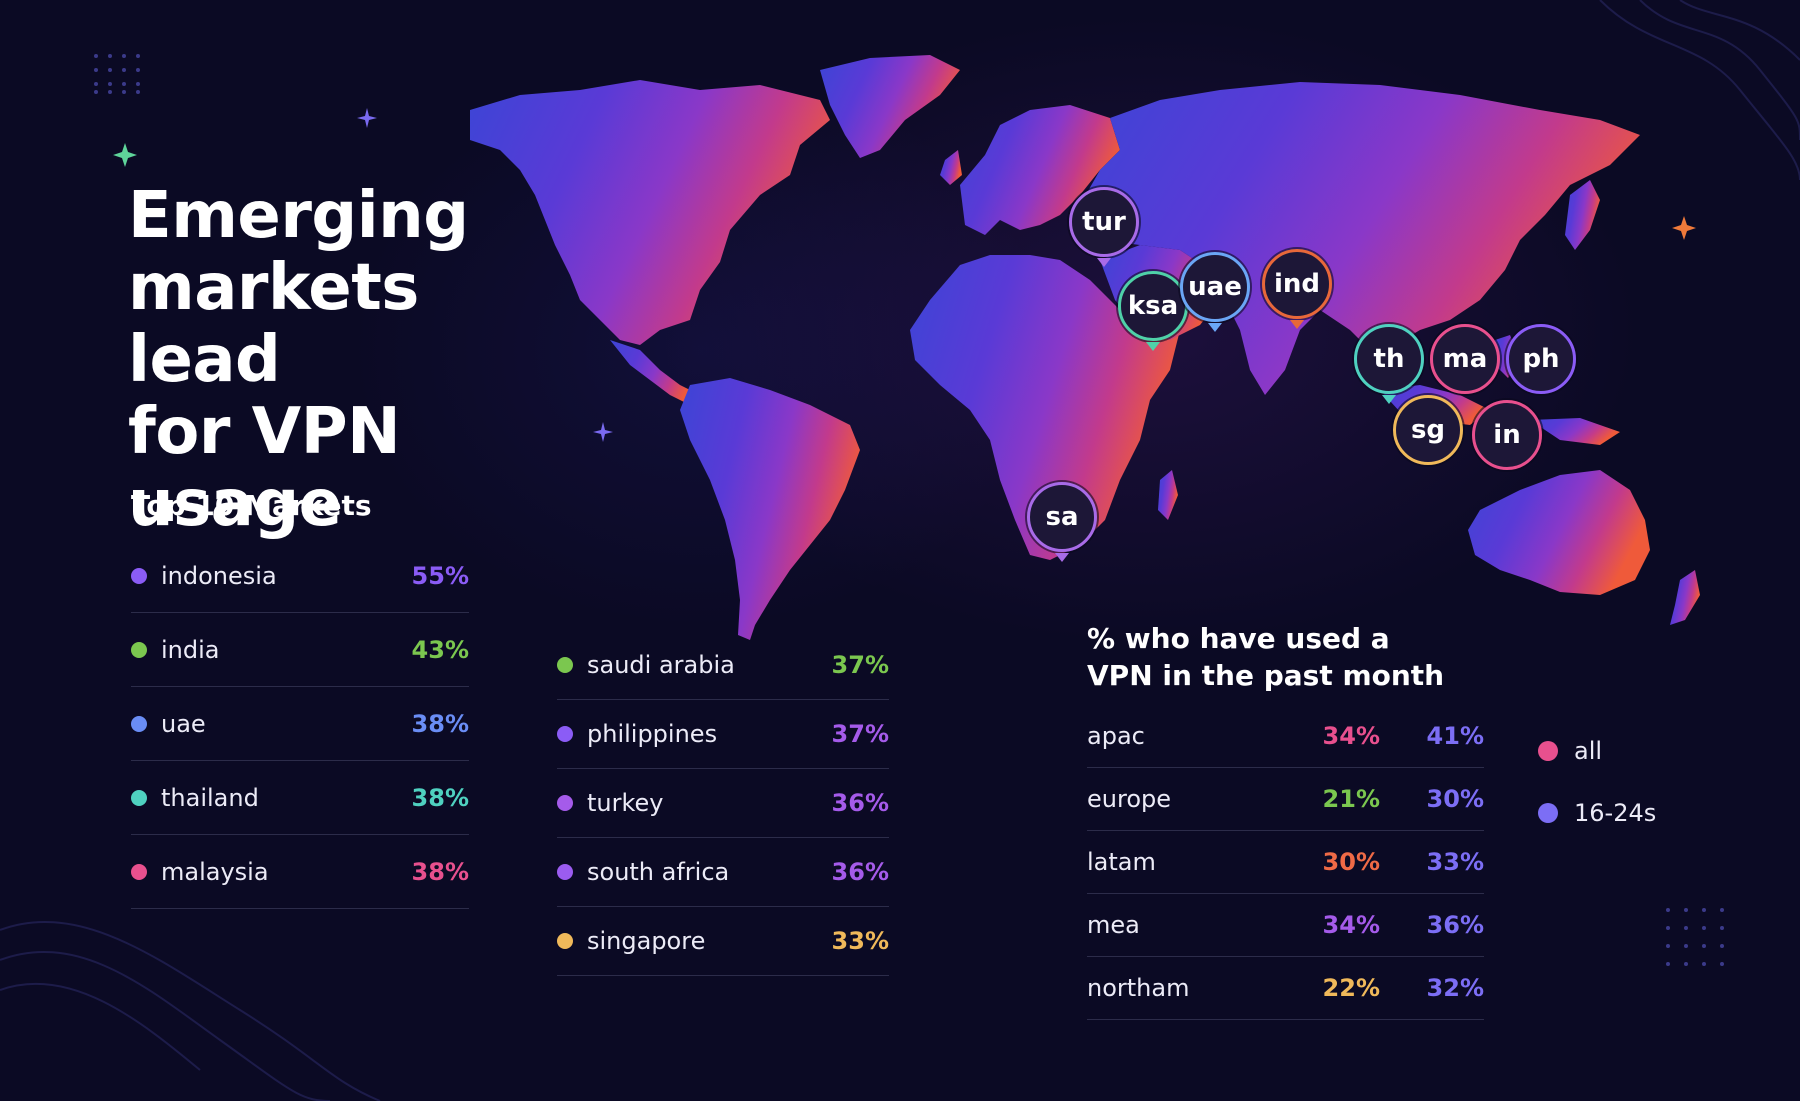 The width and height of the screenshot is (1800, 1101). I want to click on market-name: turkey, so click(625, 803).